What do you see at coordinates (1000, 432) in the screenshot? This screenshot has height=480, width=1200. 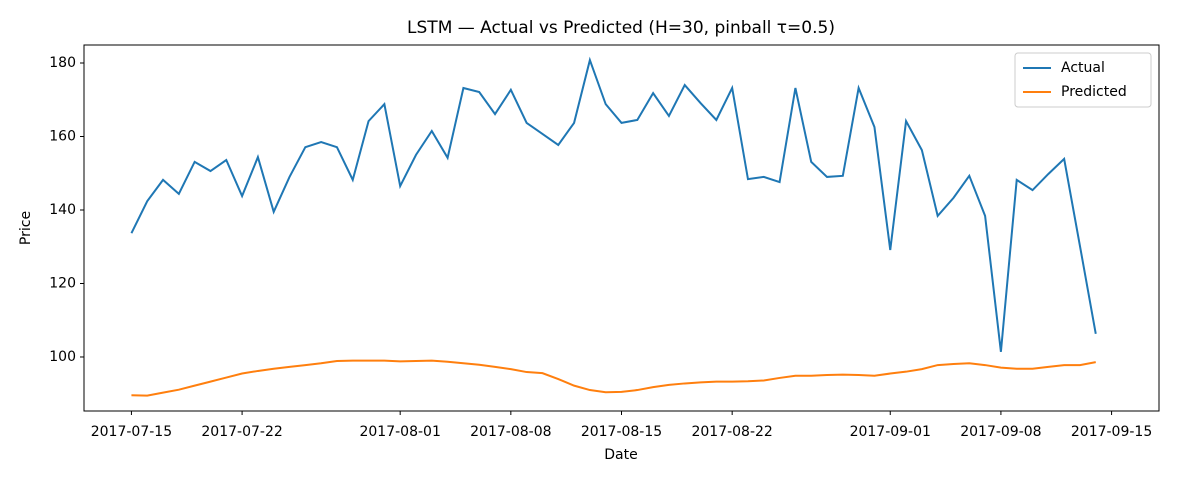 I see `x-tick-label: 2017-09-08` at bounding box center [1000, 432].